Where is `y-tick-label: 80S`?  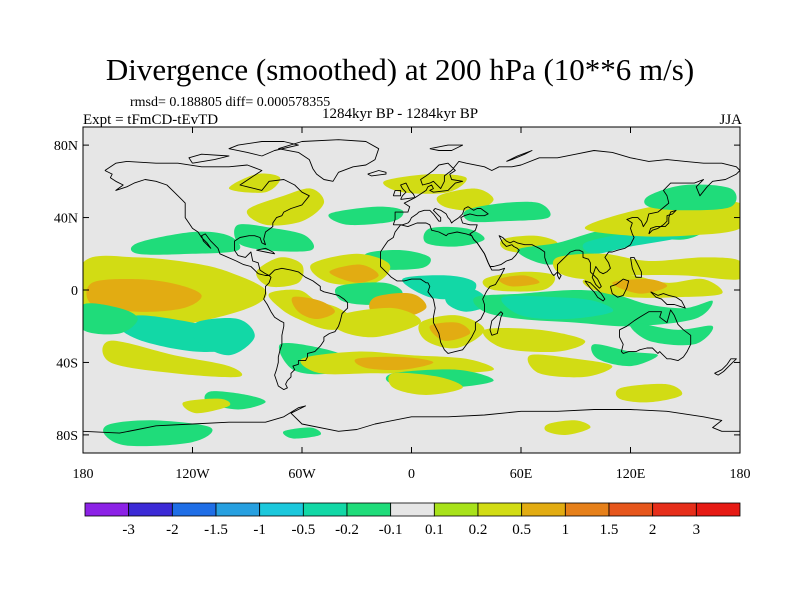 y-tick-label: 80S is located at coordinates (67, 436).